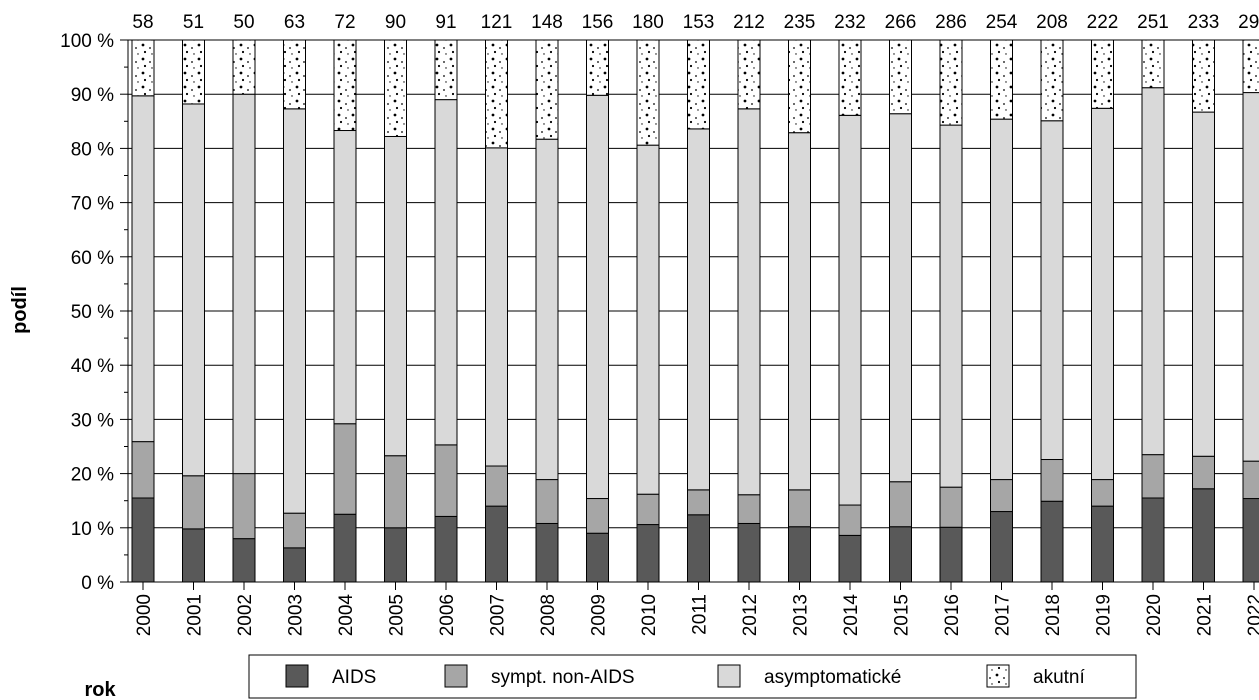  Describe the element at coordinates (92, 420) in the screenshot. I see `y-tick-label: 30 %` at that location.